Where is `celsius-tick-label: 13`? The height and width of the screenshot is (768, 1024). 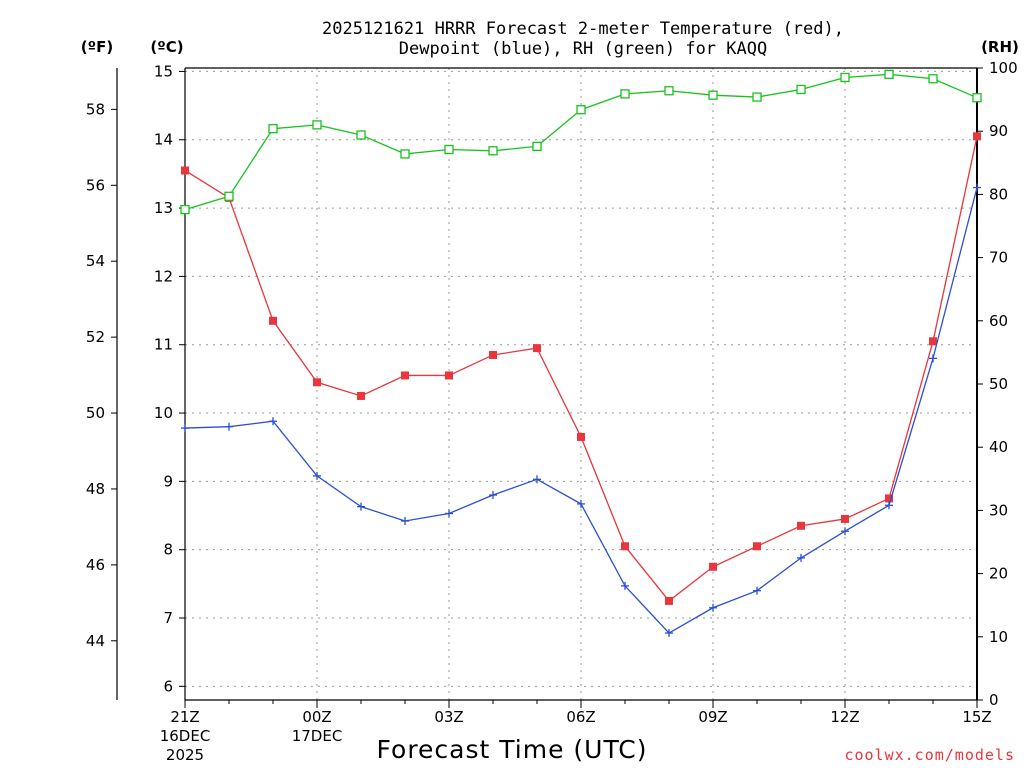 celsius-tick-label: 13 is located at coordinates (163, 208).